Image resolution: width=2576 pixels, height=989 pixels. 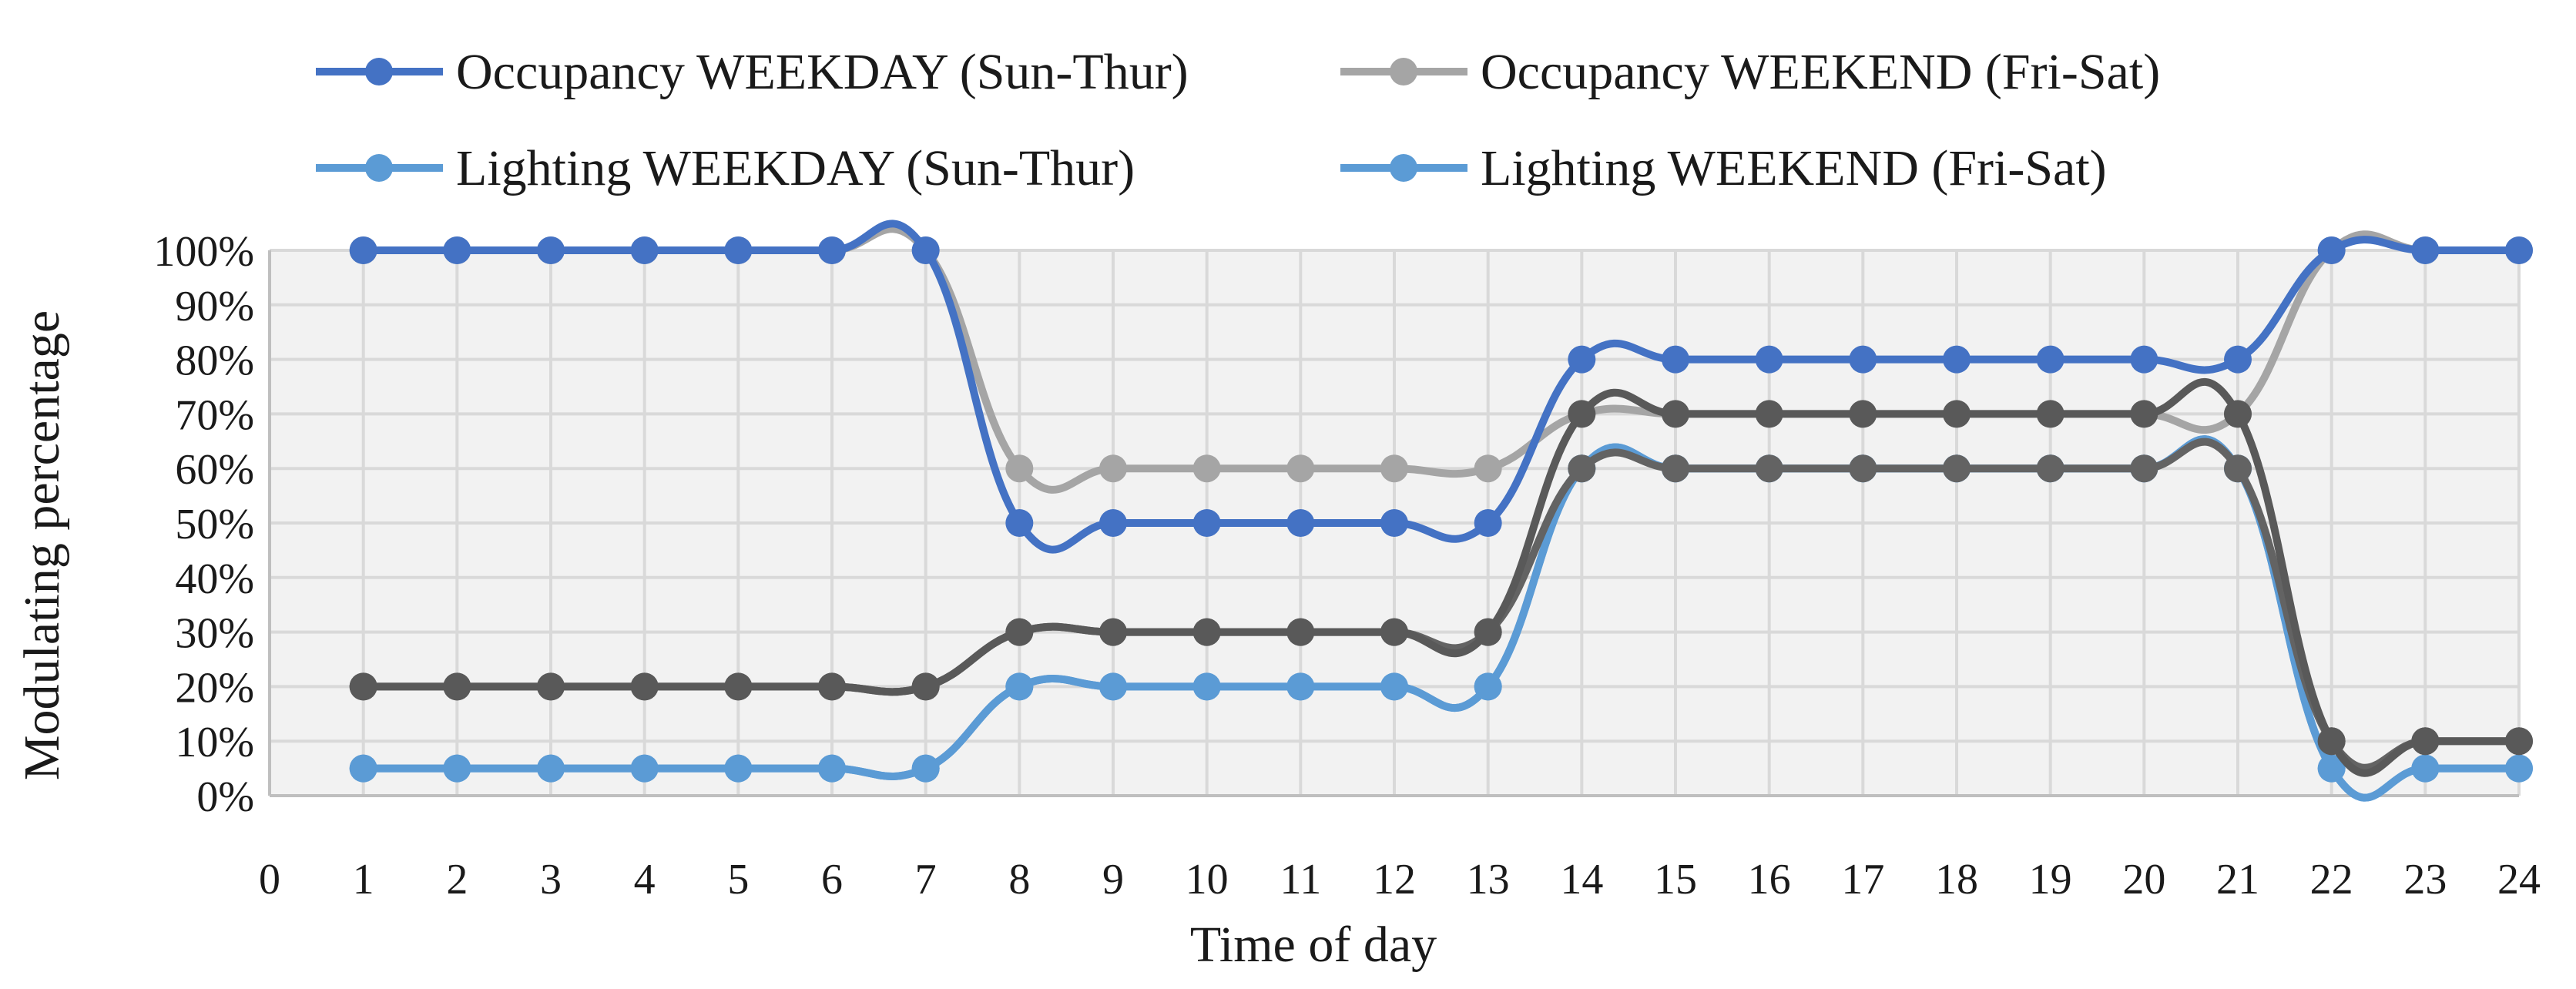 What do you see at coordinates (457, 880) in the screenshot?
I see `x-tick-label: 2` at bounding box center [457, 880].